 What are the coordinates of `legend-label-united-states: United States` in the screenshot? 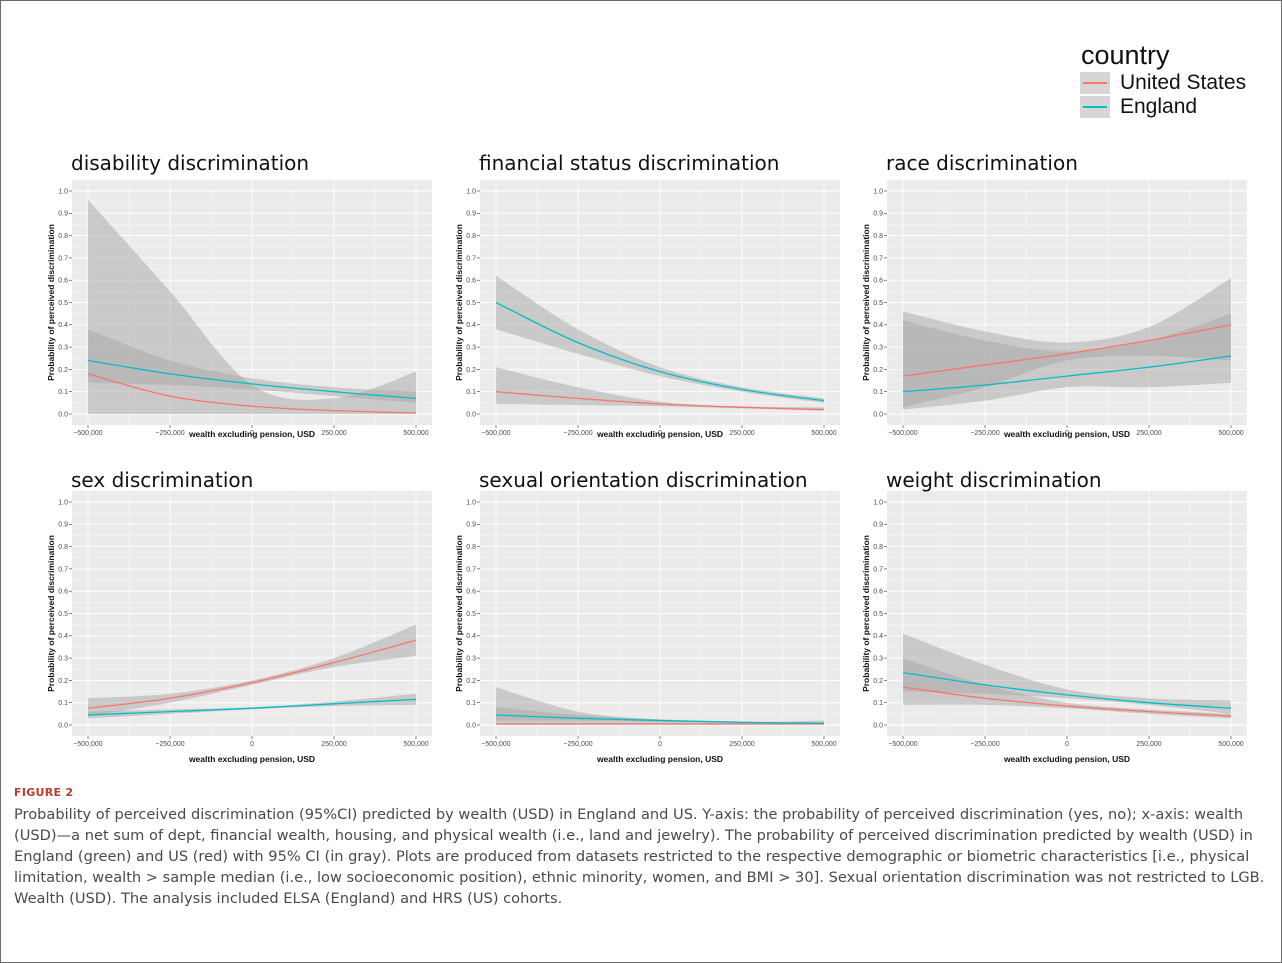 It's located at (1183, 82).